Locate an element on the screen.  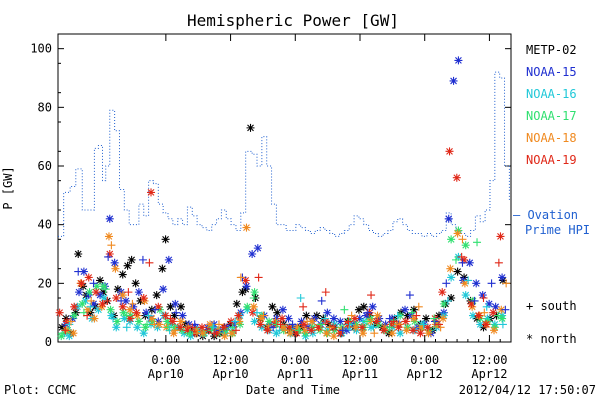
footer-plot-by: Plot: CCMC is located at coordinates (40, 390).